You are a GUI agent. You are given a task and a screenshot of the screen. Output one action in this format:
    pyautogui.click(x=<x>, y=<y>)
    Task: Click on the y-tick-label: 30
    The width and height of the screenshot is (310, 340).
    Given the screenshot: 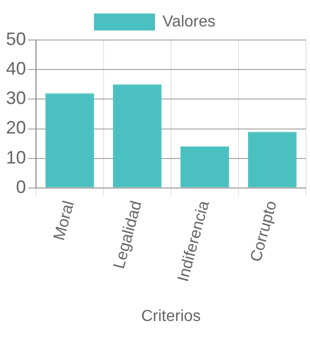 What is the action you would take?
    pyautogui.click(x=16, y=98)
    